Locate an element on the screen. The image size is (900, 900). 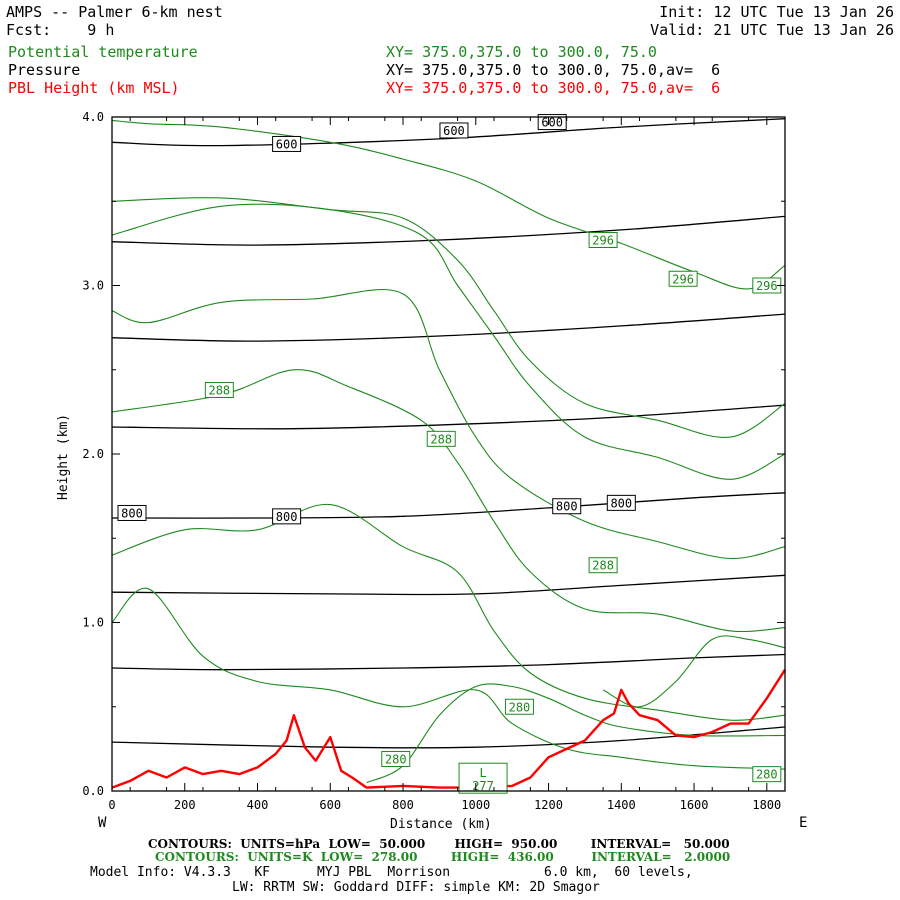
init-time: Init: 12 UTC Tue 13 Jan 26 is located at coordinates (776, 12).